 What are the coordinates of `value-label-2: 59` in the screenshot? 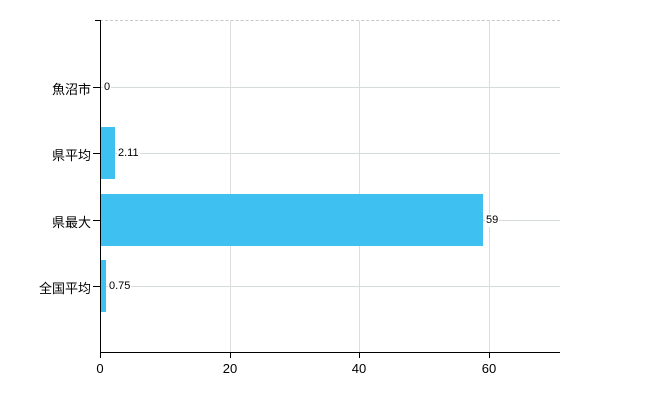 It's located at (492, 220).